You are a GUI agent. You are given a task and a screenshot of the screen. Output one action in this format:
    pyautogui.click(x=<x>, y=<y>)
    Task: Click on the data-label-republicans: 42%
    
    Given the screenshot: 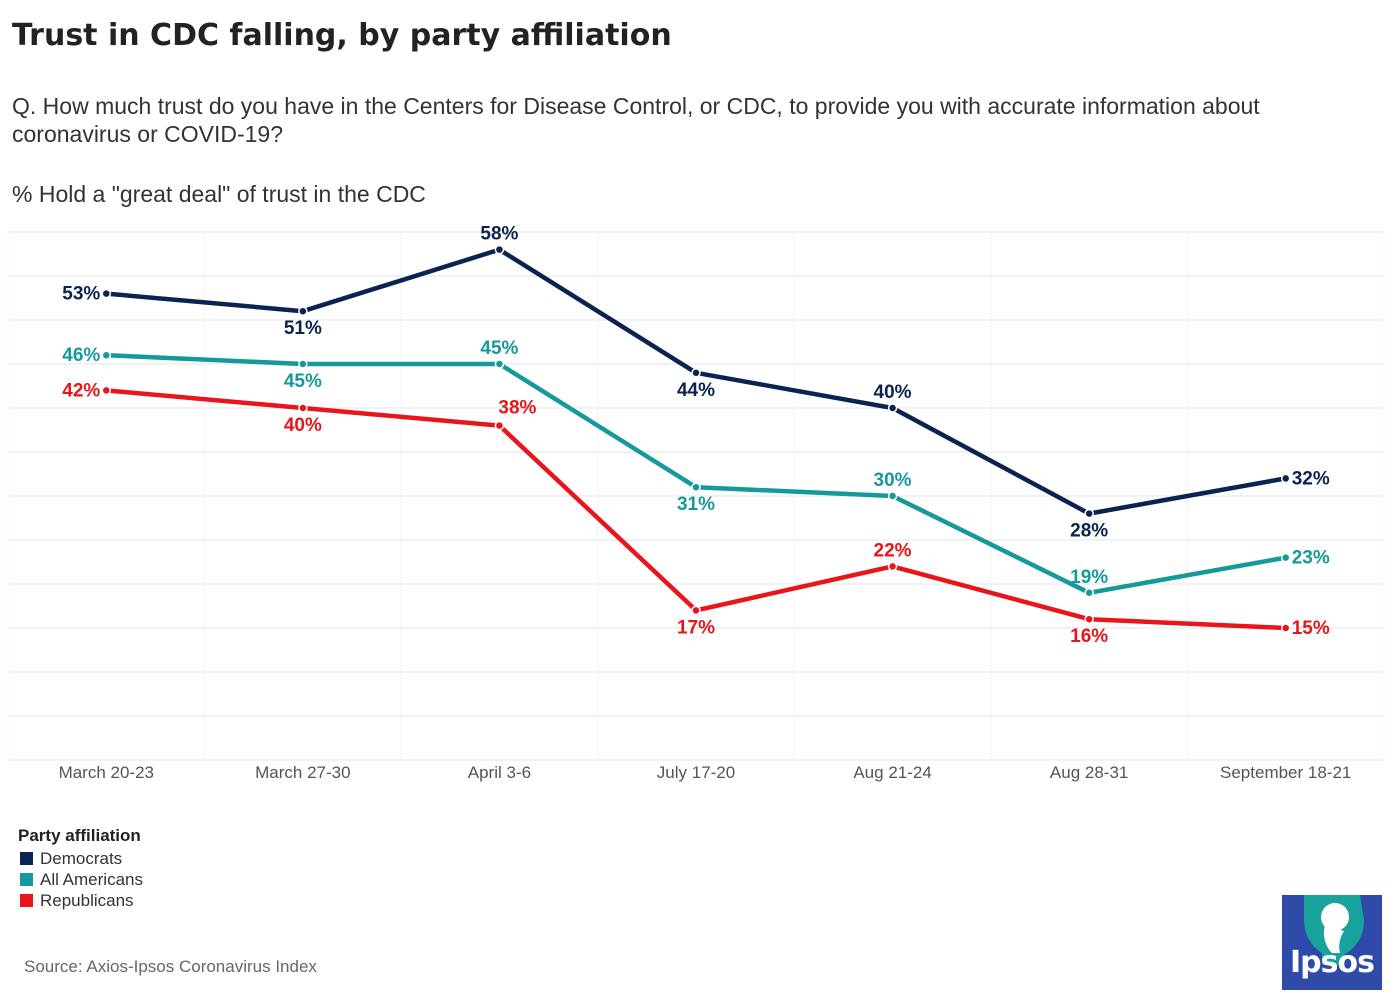 What is the action you would take?
    pyautogui.click(x=81, y=390)
    